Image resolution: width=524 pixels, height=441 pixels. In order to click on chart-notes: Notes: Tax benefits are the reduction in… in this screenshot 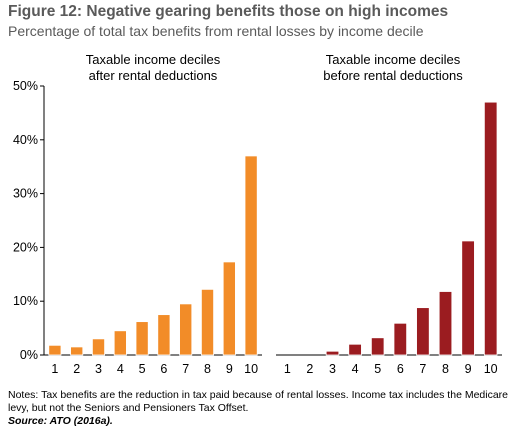, I will do `click(258, 408)`.